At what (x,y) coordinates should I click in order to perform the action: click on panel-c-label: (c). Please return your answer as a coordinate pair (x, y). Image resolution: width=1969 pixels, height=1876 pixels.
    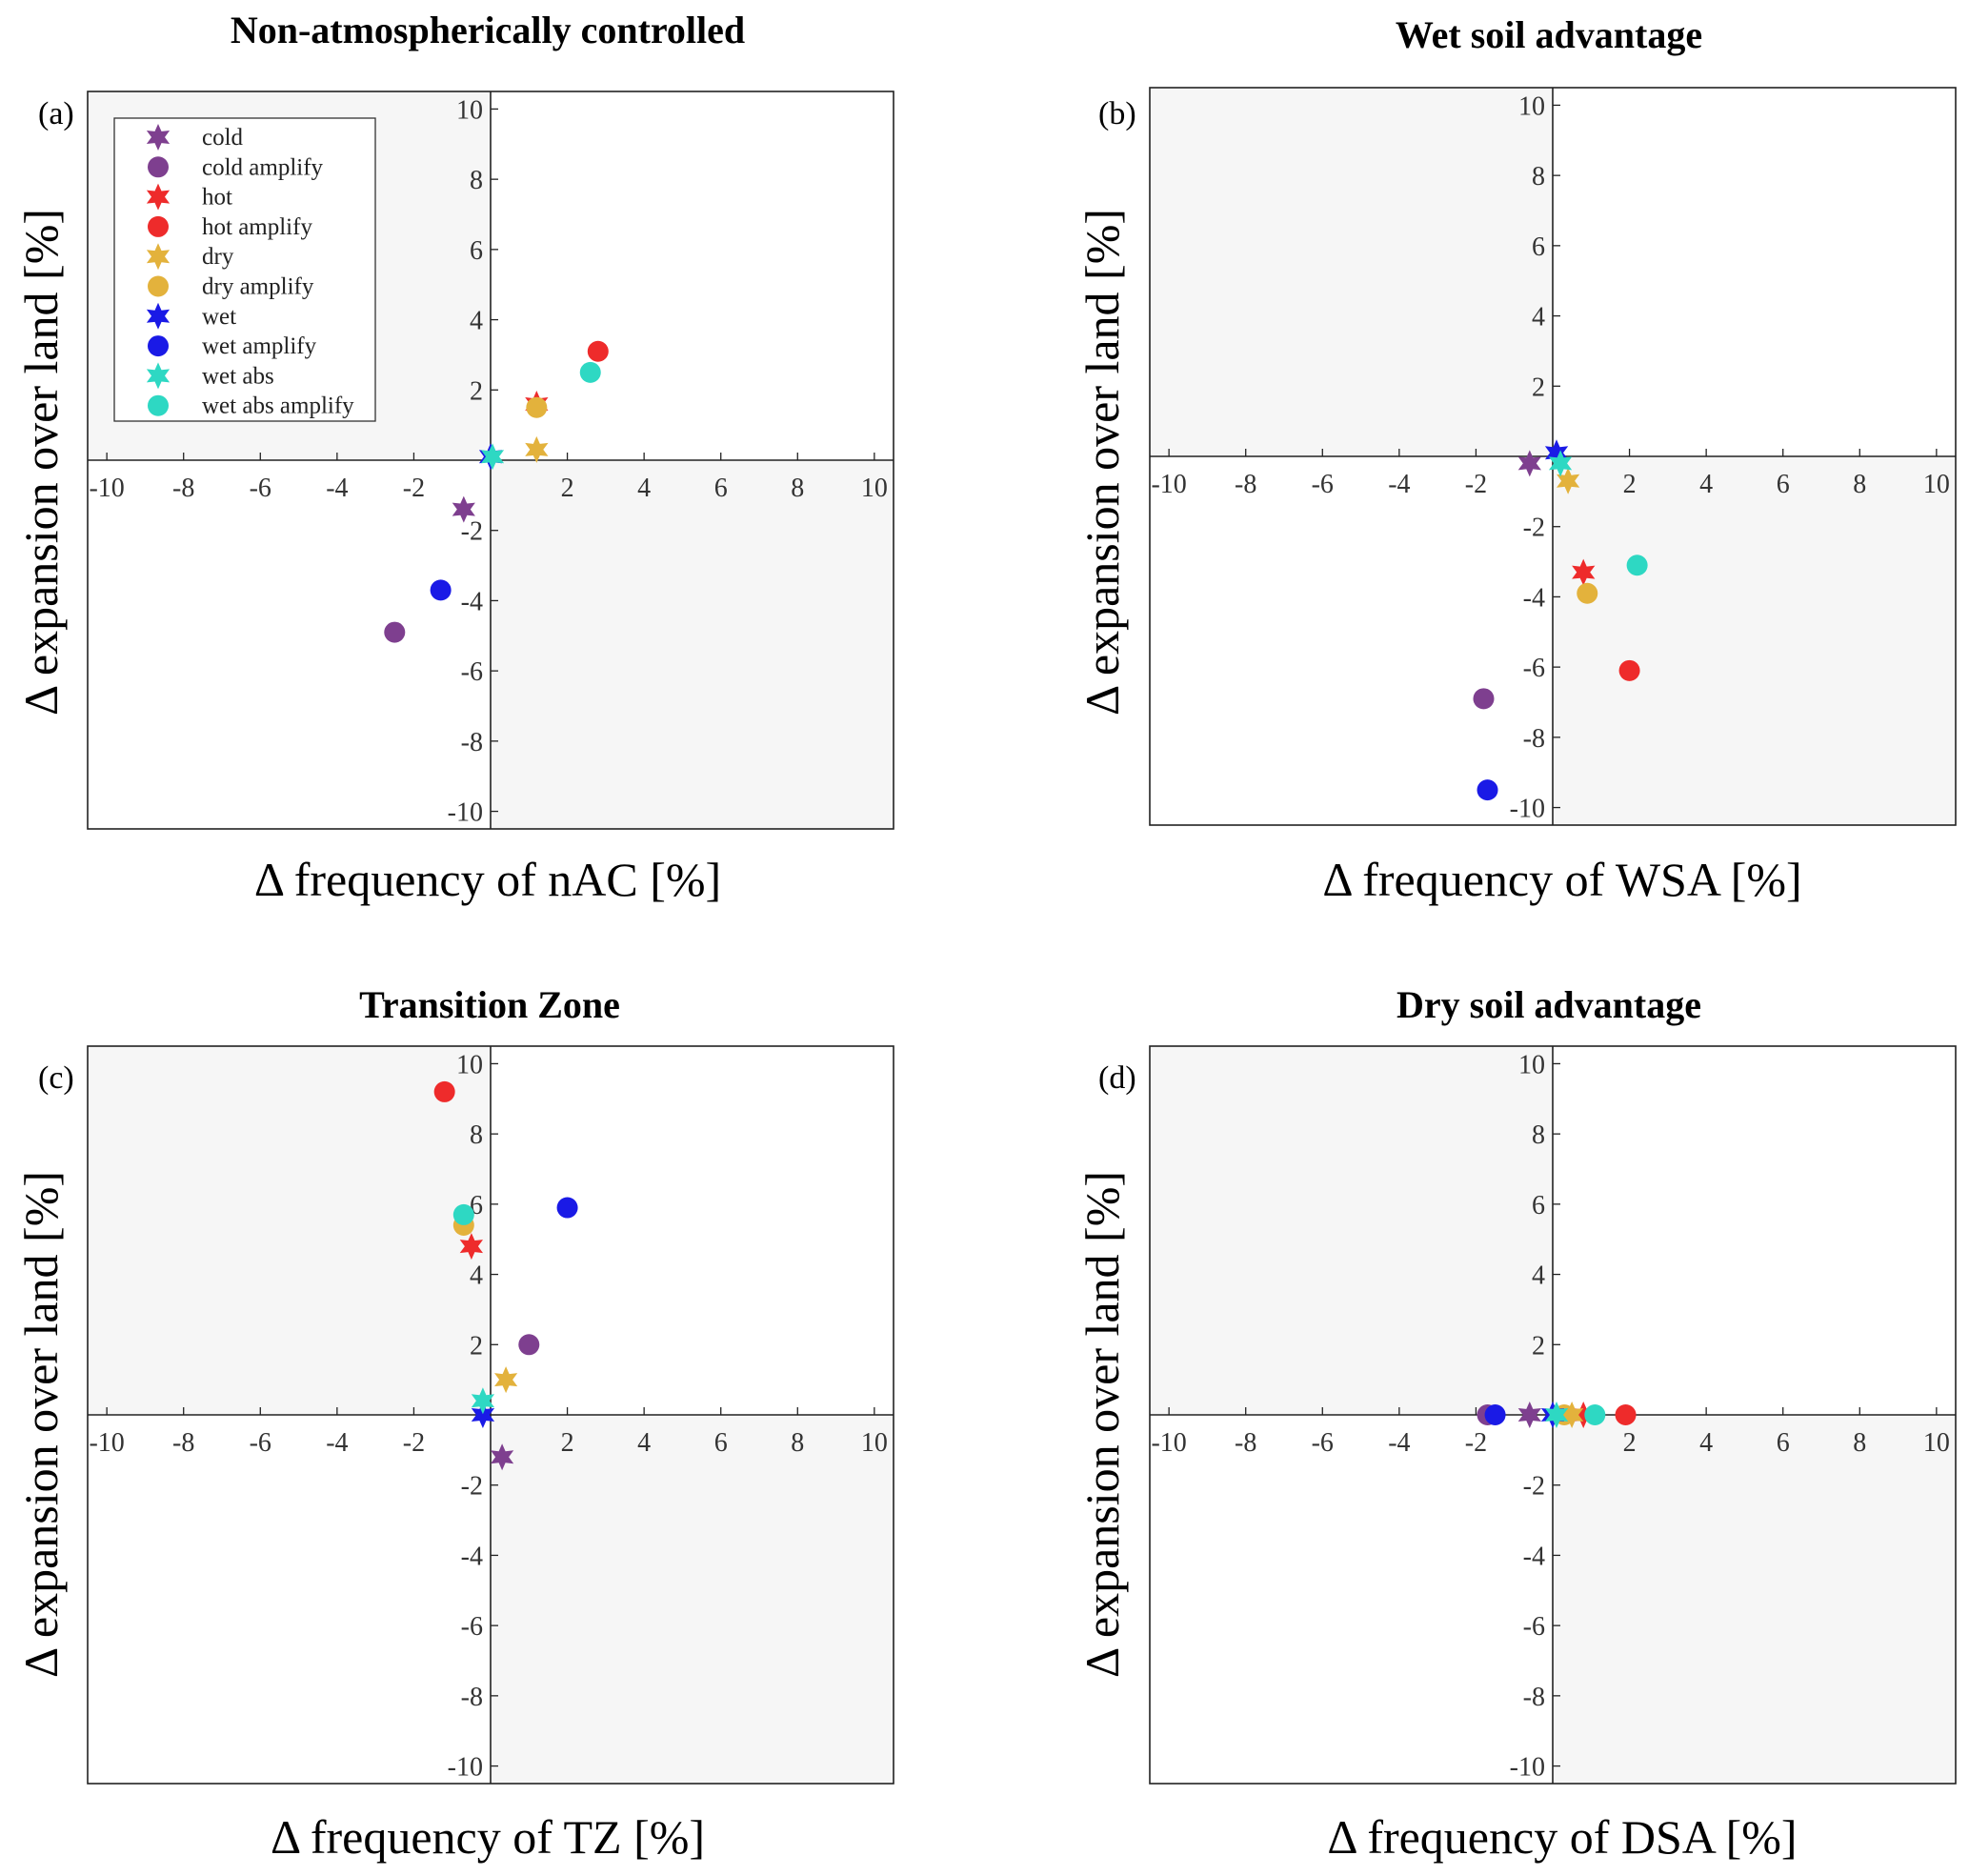
    Looking at the image, I should click on (56, 1078).